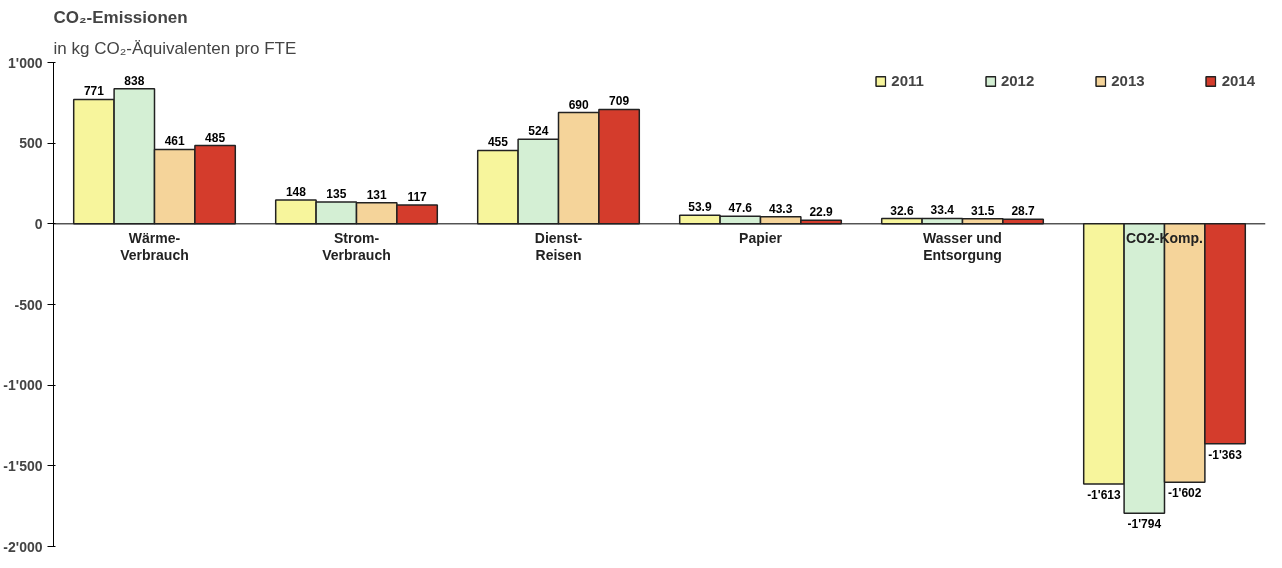  What do you see at coordinates (215, 137) in the screenshot?
I see `data-label: 485` at bounding box center [215, 137].